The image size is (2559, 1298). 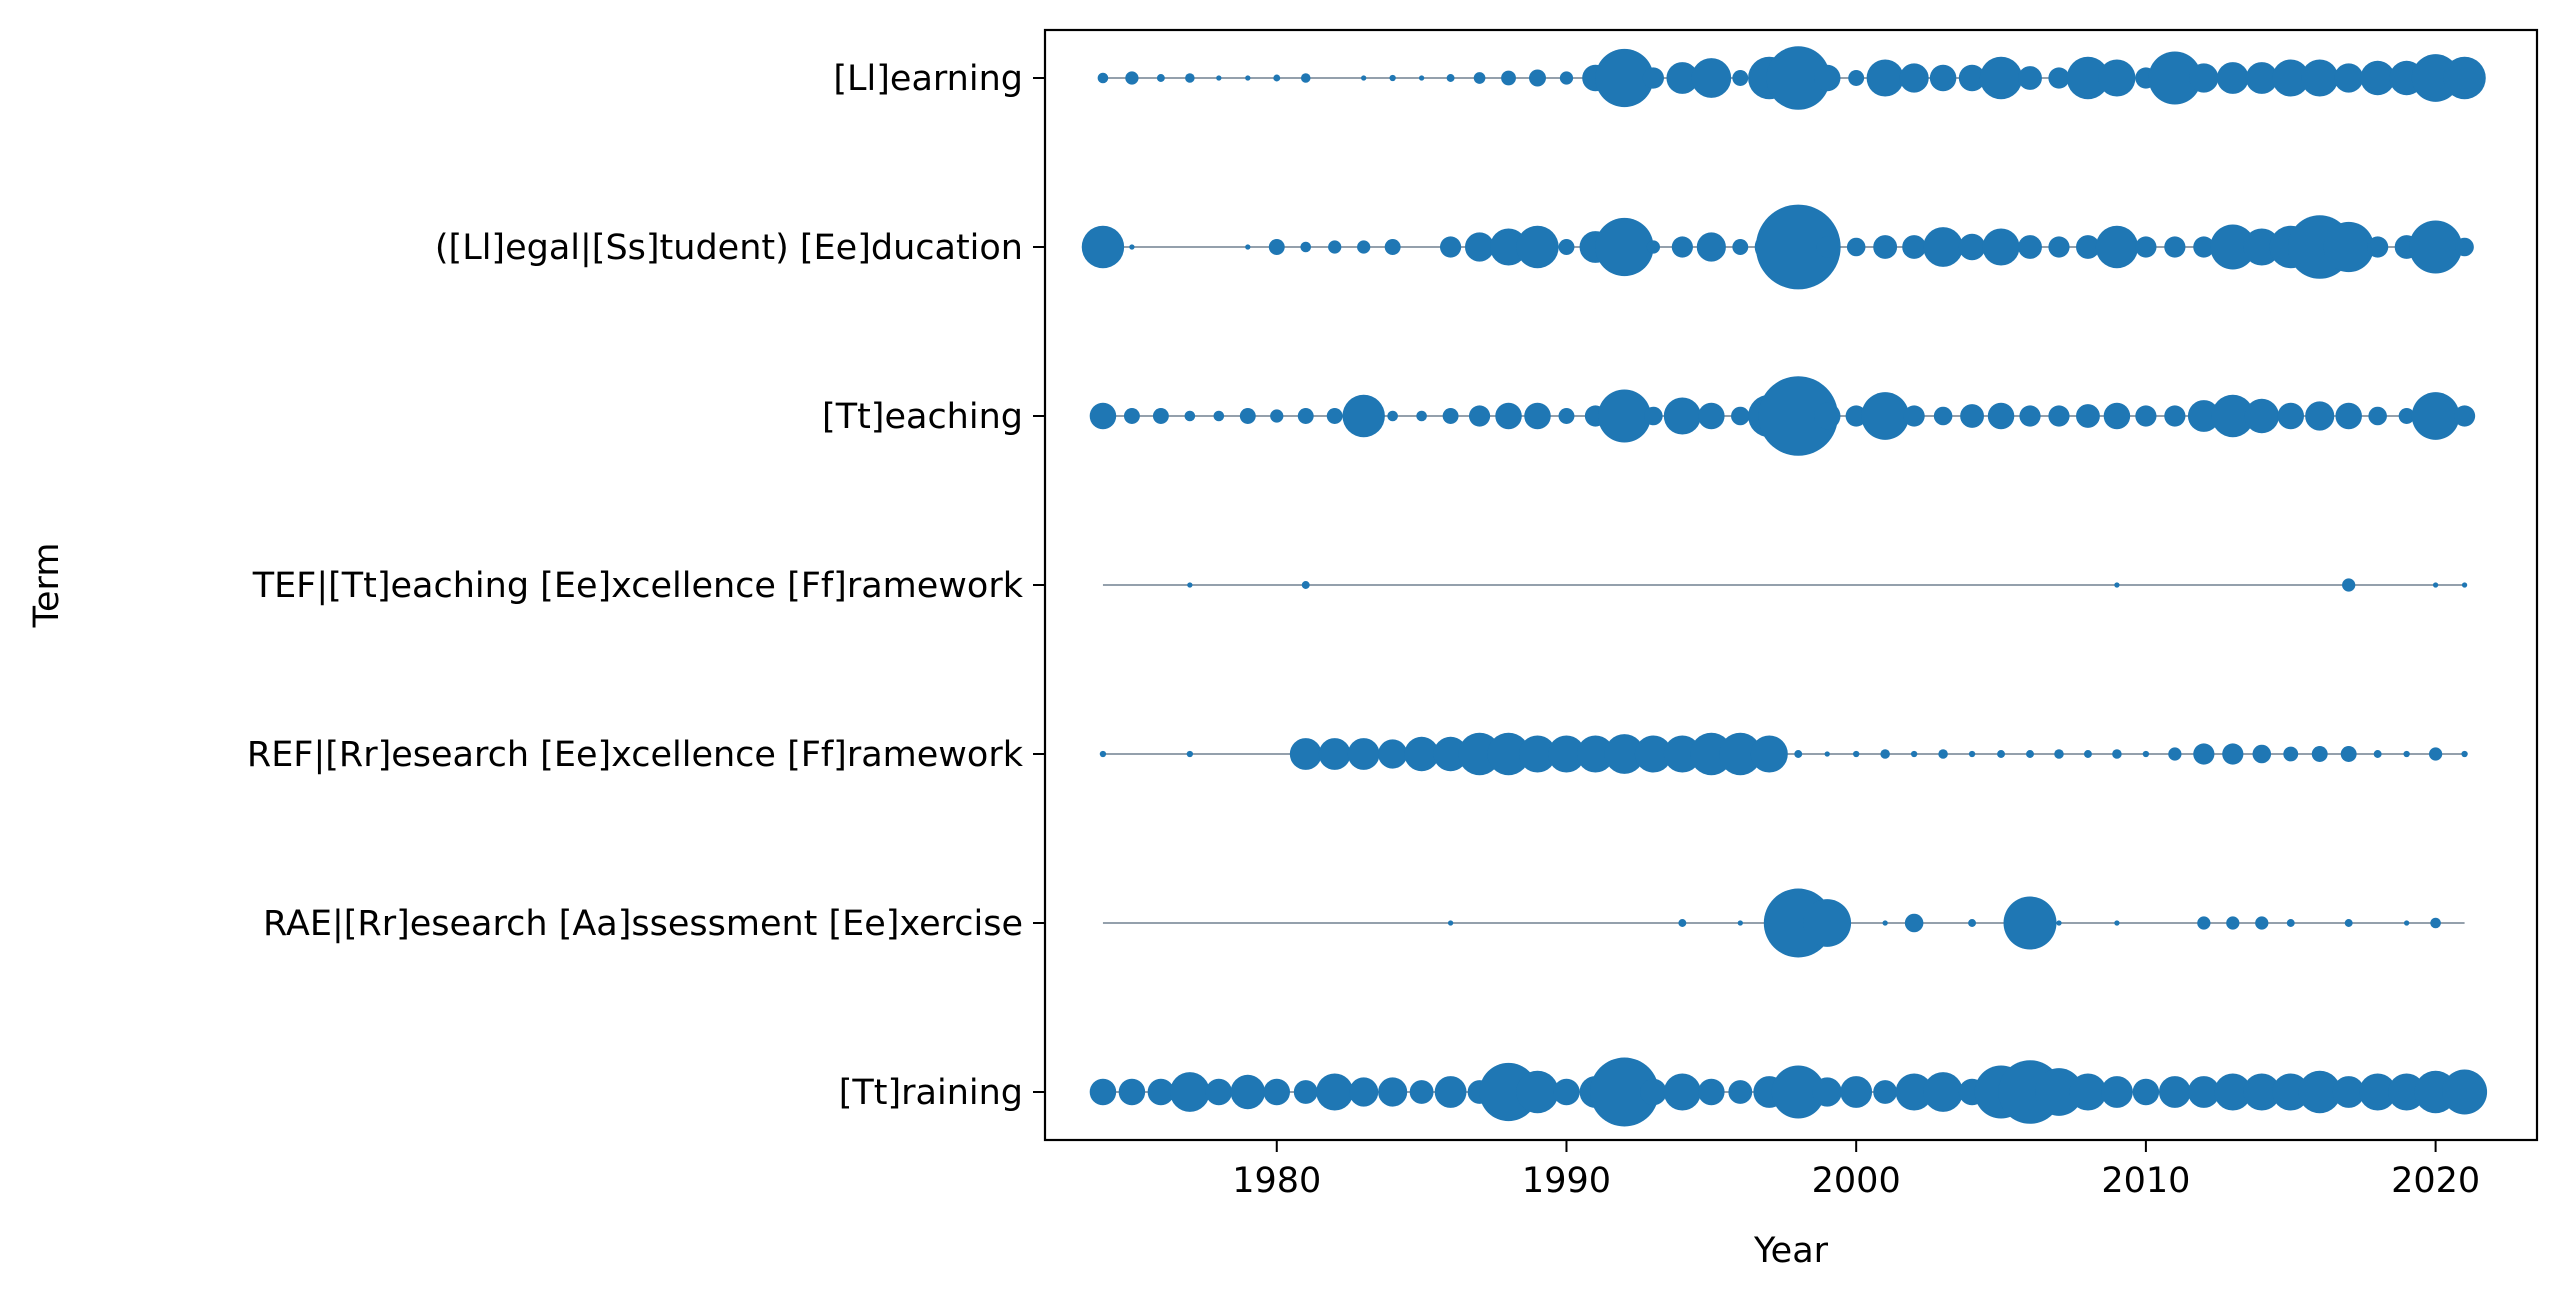 I want to click on point-tef-tt-eaching-ee-xcellence-ff-ramework-2021, so click(x=2464, y=585).